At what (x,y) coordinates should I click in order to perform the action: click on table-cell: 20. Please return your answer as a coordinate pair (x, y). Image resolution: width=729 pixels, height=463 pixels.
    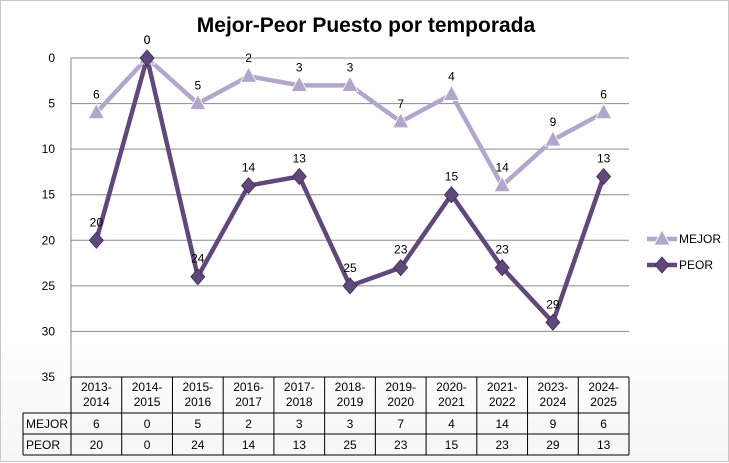
    Looking at the image, I should click on (97, 445).